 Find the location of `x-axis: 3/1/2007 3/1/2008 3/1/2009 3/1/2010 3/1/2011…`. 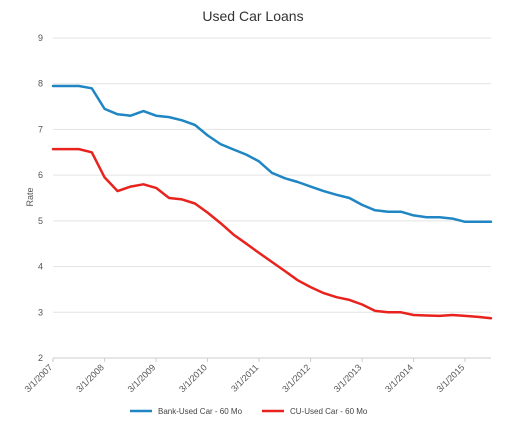

x-axis: 3/1/2007 3/1/2008 3/1/2009 3/1/2010 3/1/2011… is located at coordinates (245, 376).